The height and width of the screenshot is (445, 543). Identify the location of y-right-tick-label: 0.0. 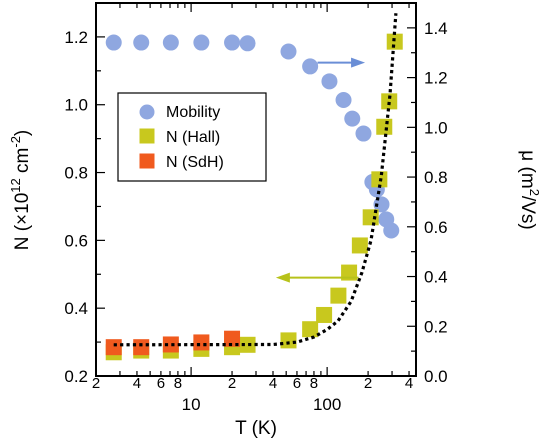
(436, 376).